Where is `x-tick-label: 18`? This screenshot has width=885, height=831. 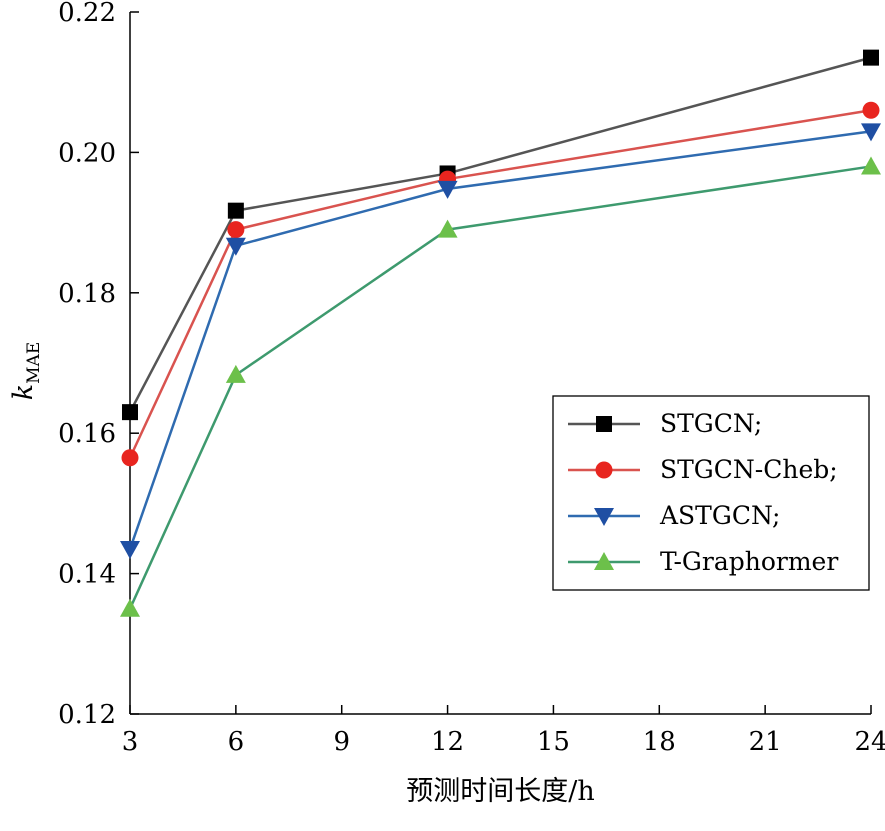
x-tick-label: 18 is located at coordinates (659, 742).